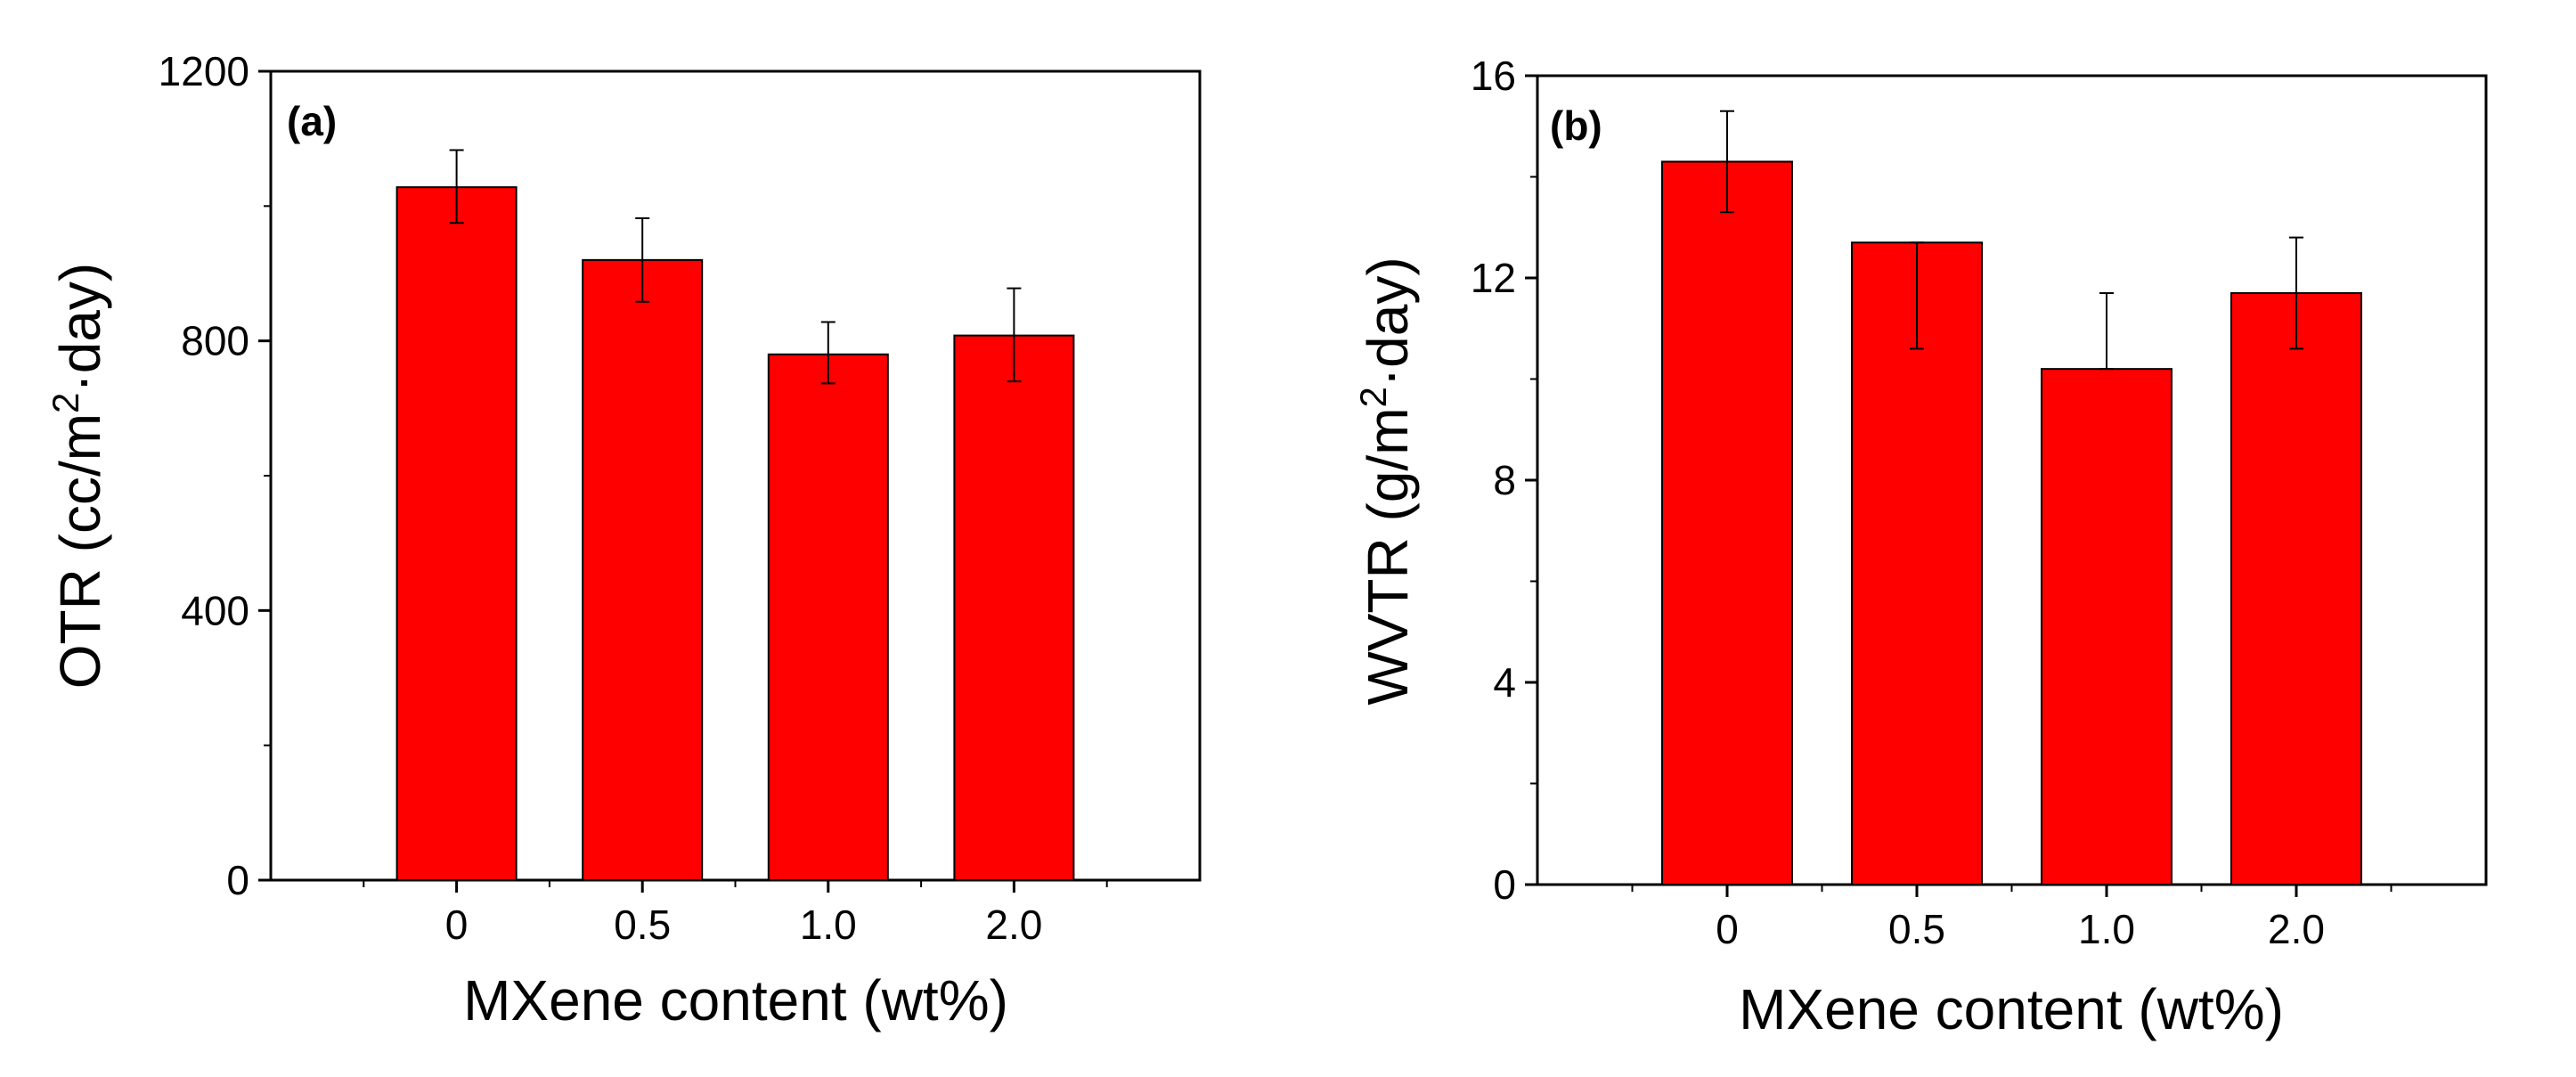 The image size is (2576, 1077). I want to click on bar-0.5, so click(643, 570).